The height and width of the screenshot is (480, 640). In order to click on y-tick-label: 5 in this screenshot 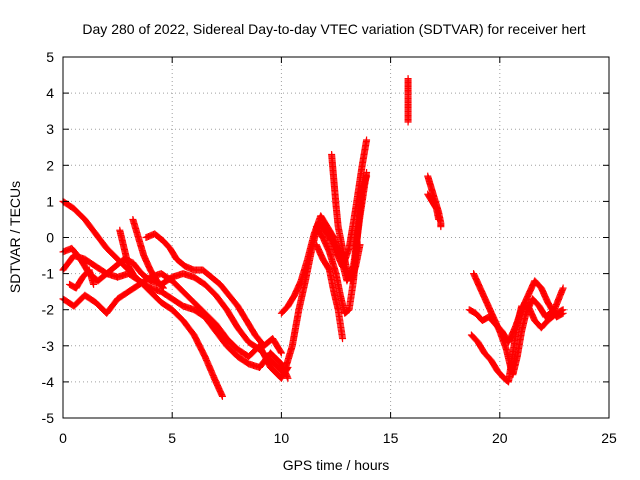, I will do `click(50, 57)`.